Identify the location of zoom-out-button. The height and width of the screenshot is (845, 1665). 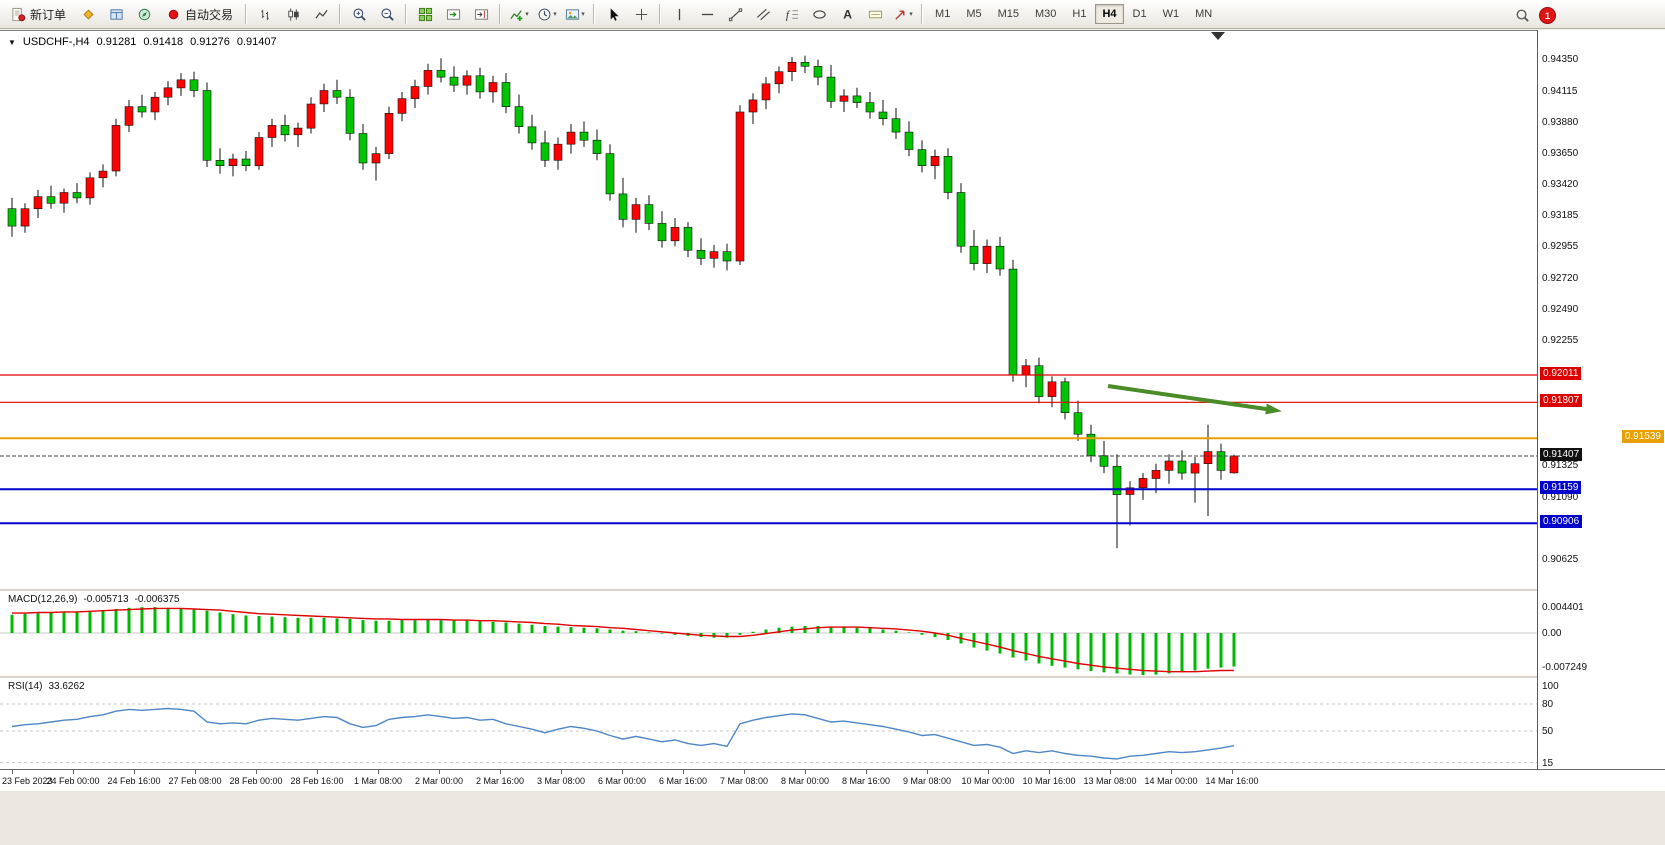
(387, 14).